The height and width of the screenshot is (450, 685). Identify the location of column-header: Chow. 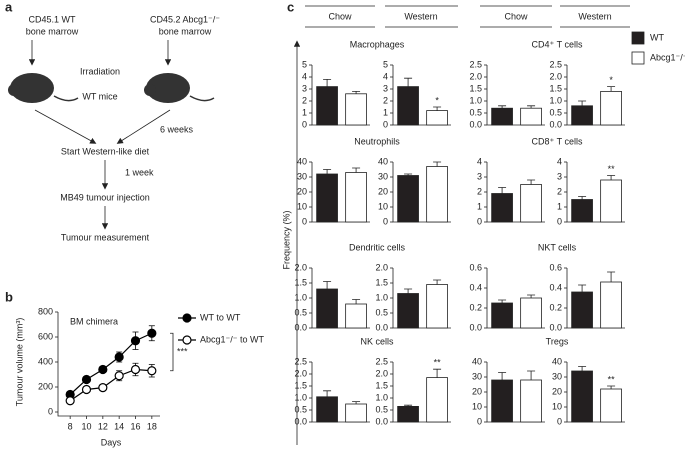
(516, 16).